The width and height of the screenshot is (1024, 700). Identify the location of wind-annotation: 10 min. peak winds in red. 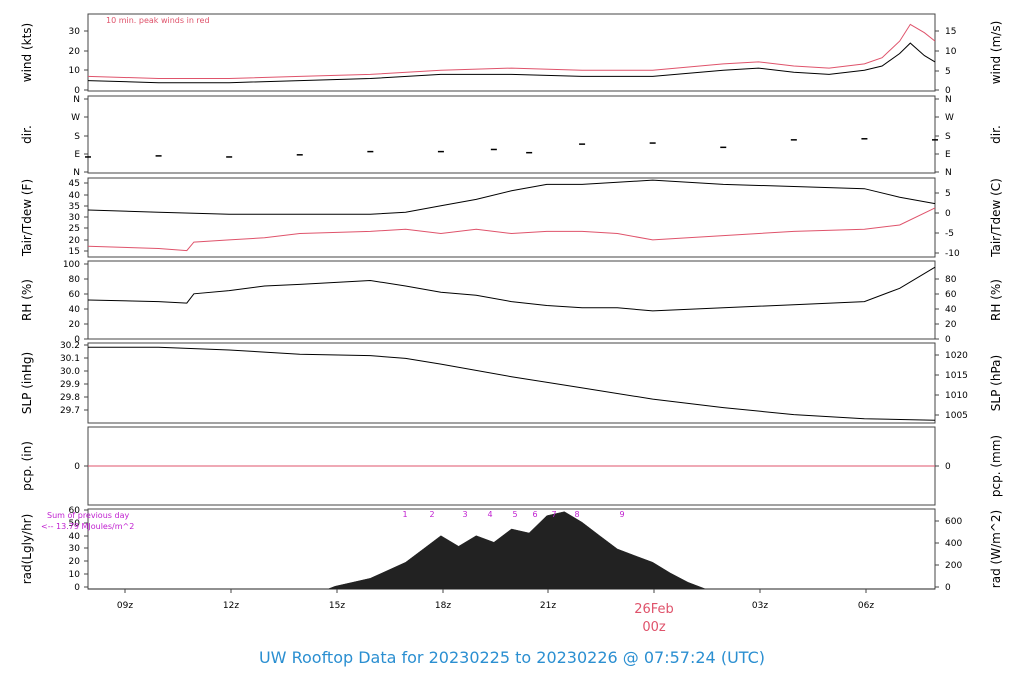
(158, 20).